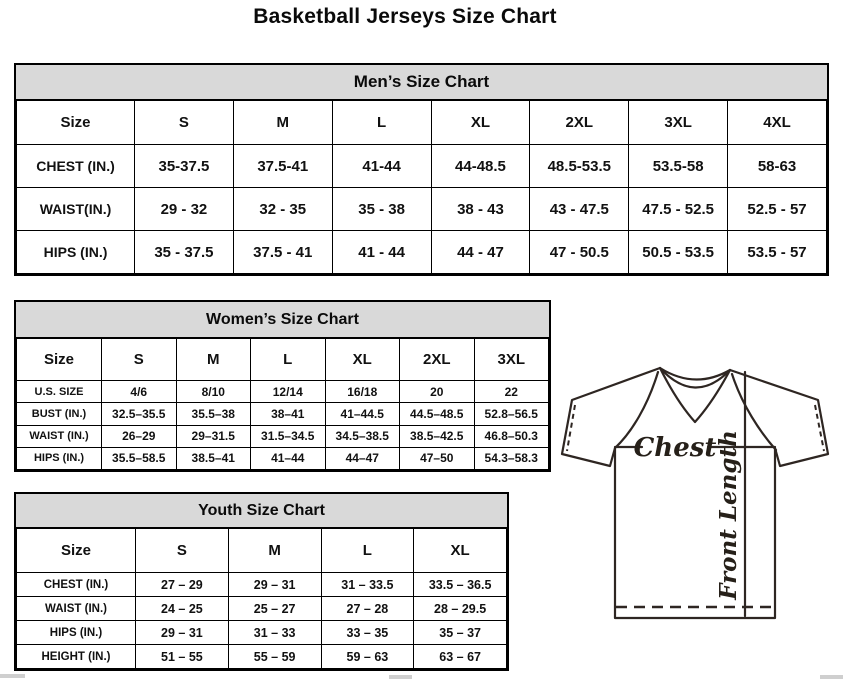  Describe the element at coordinates (460, 608) in the screenshot. I see `value-cell: 28 – 29.5` at that location.